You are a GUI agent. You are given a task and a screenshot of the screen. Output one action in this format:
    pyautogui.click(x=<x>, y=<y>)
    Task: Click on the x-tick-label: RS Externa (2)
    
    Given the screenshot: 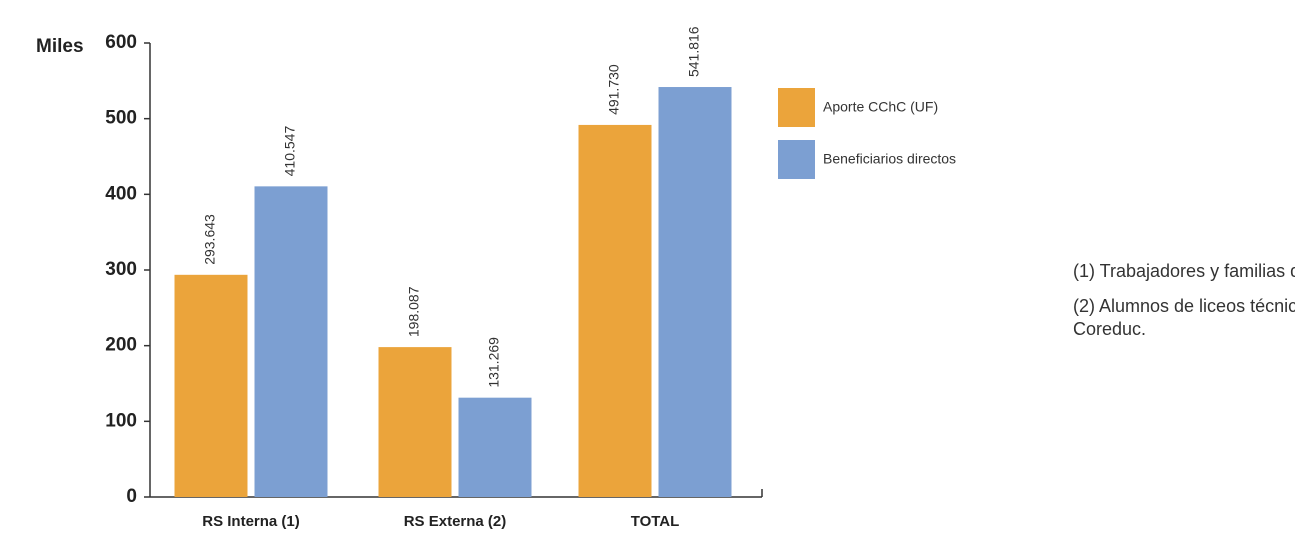 What is the action you would take?
    pyautogui.click(x=455, y=521)
    